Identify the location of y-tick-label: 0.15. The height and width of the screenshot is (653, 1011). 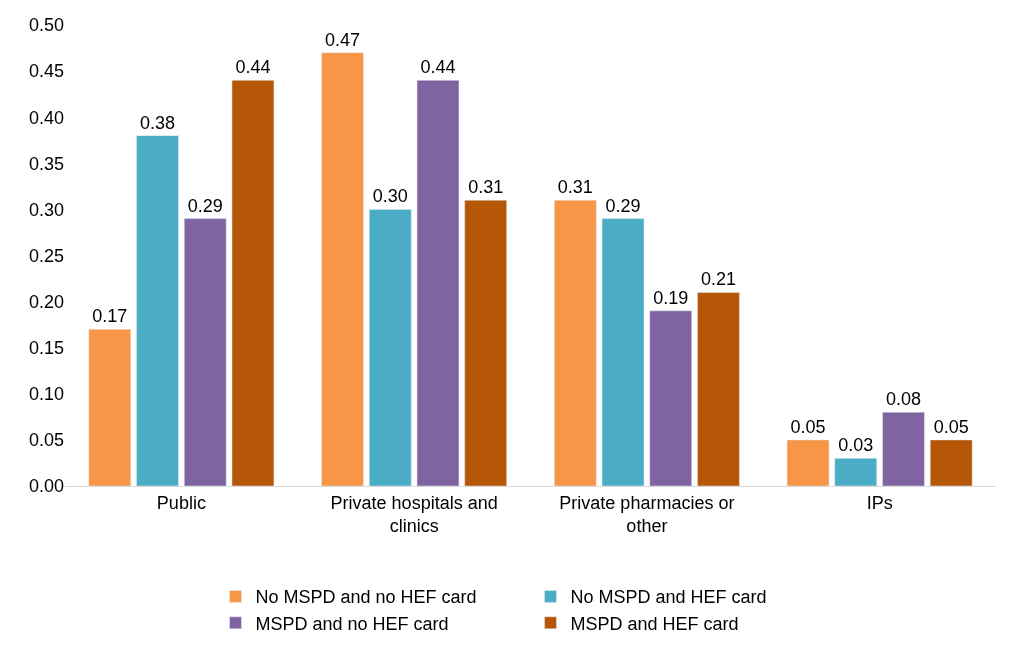
(46, 348).